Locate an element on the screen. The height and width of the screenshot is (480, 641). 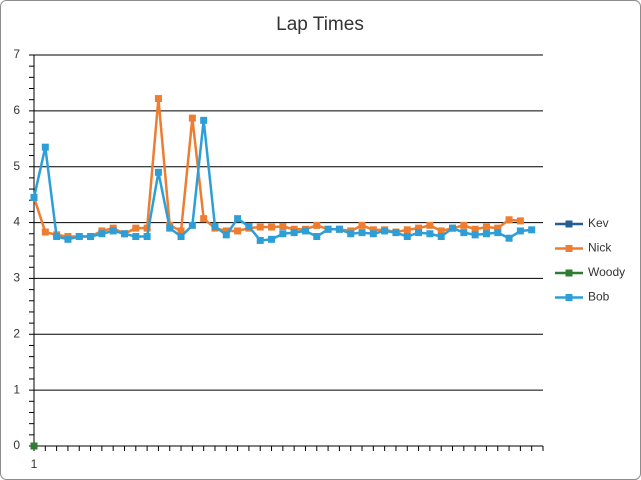
y-tick-label: 5 is located at coordinates (16, 166).